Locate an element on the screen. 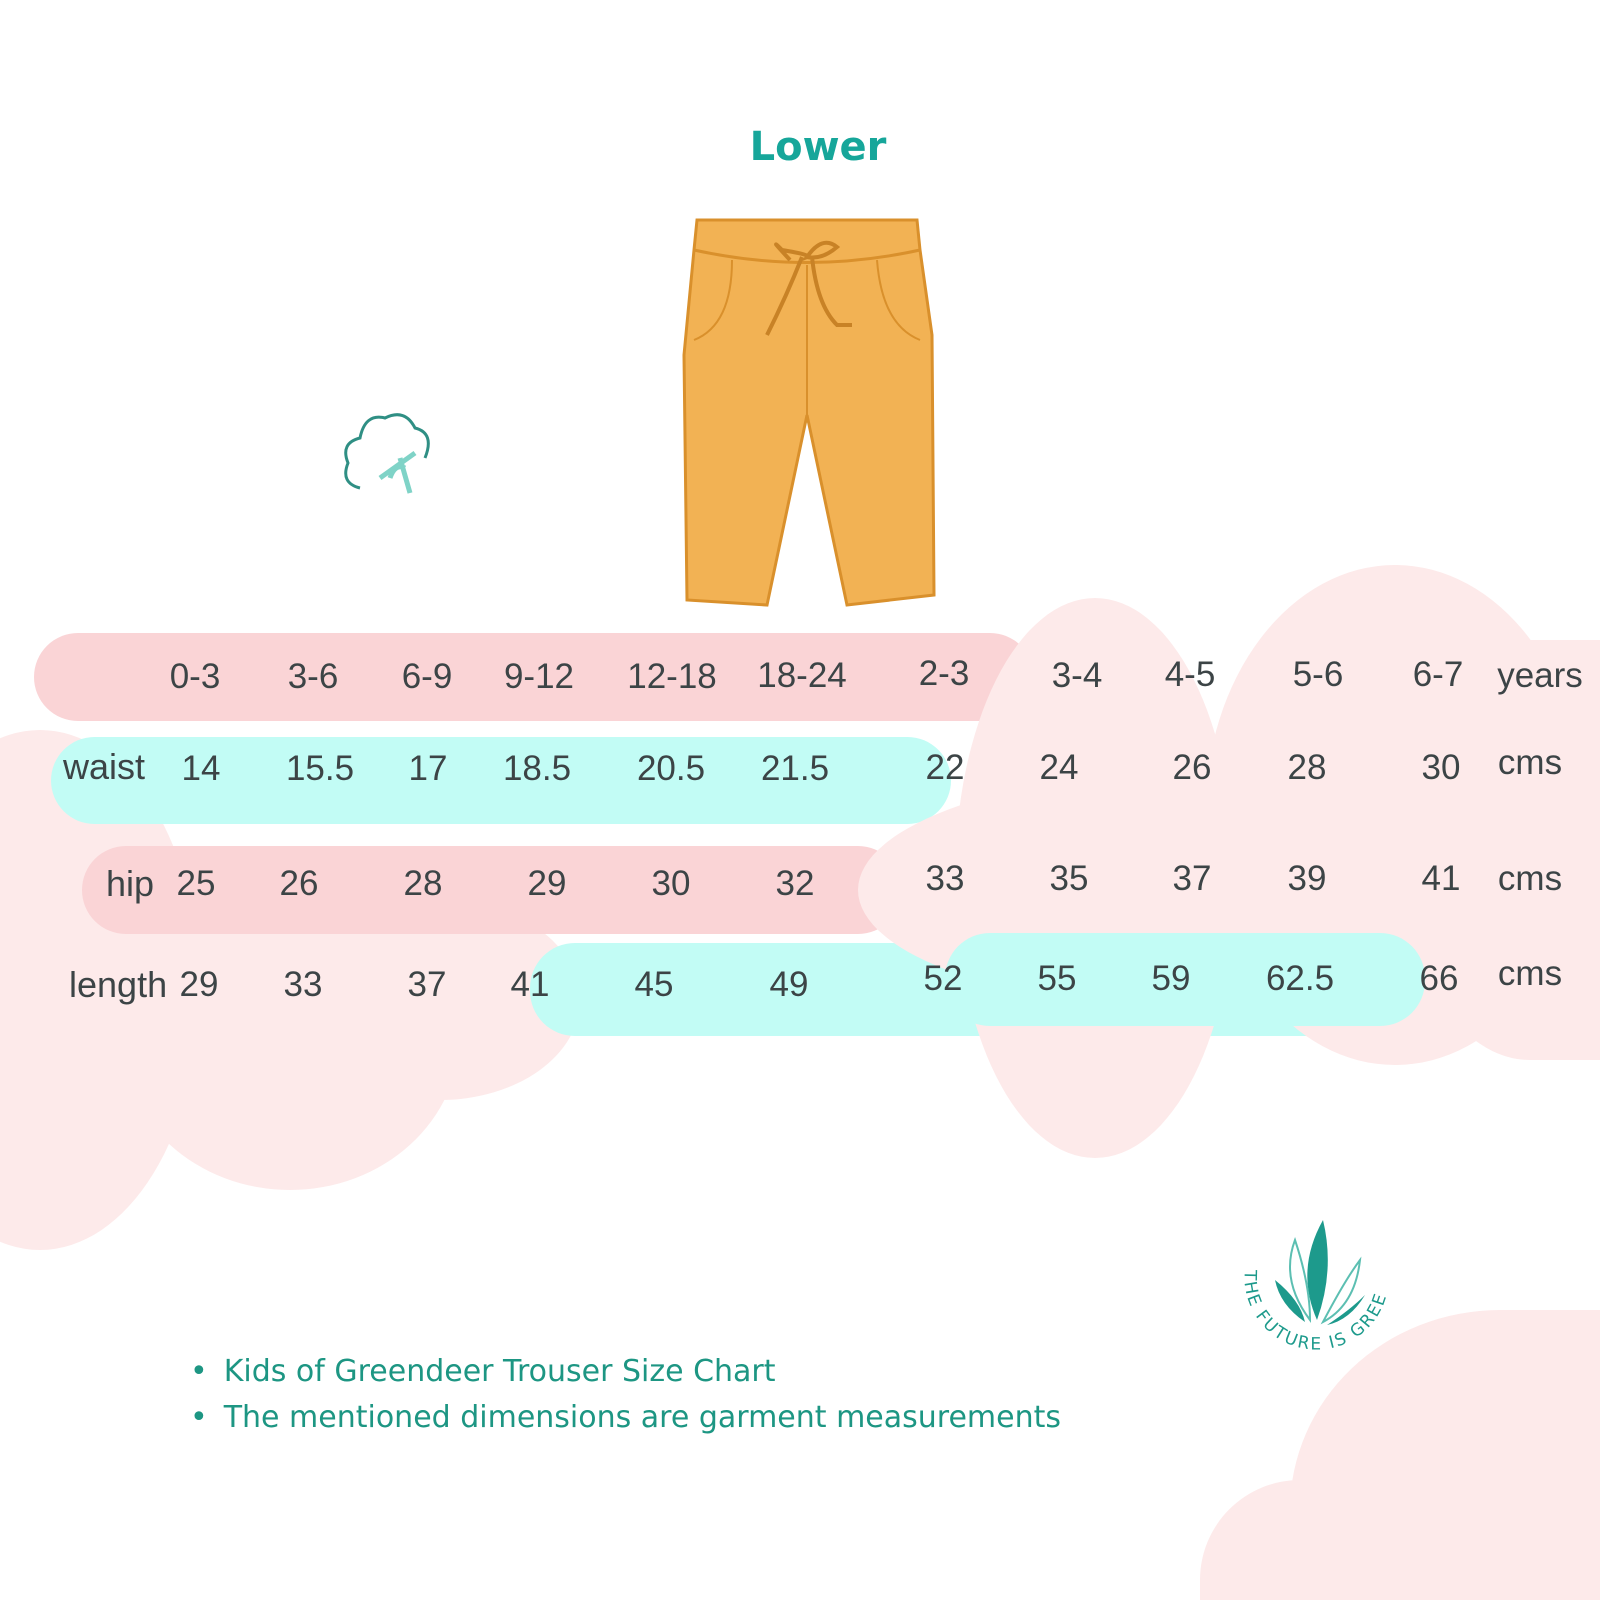  age-cell: 5-6 is located at coordinates (1318, 674).